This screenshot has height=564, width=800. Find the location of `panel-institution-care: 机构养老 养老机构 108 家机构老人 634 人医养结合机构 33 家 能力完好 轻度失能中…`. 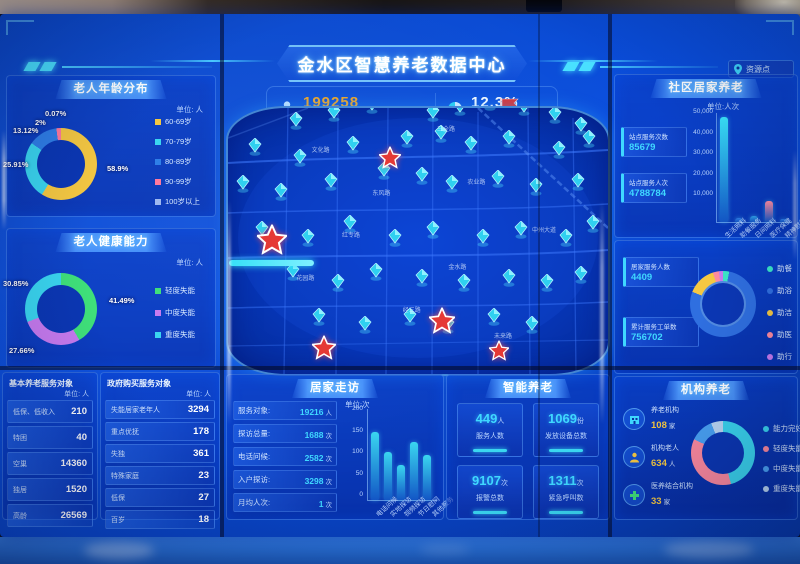

panel-institution-care: 机构养老 养老机构 108 家机构老人 634 人医养结合机构 33 家 能力完好 轻度失能中… is located at coordinates (707, 448).